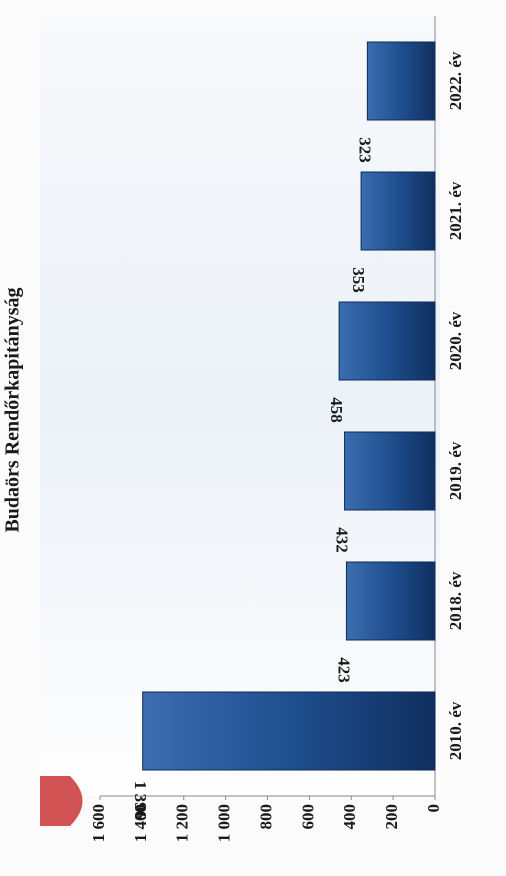 The height and width of the screenshot is (876, 506). I want to click on y-tick-label: 200, so click(391, 817).